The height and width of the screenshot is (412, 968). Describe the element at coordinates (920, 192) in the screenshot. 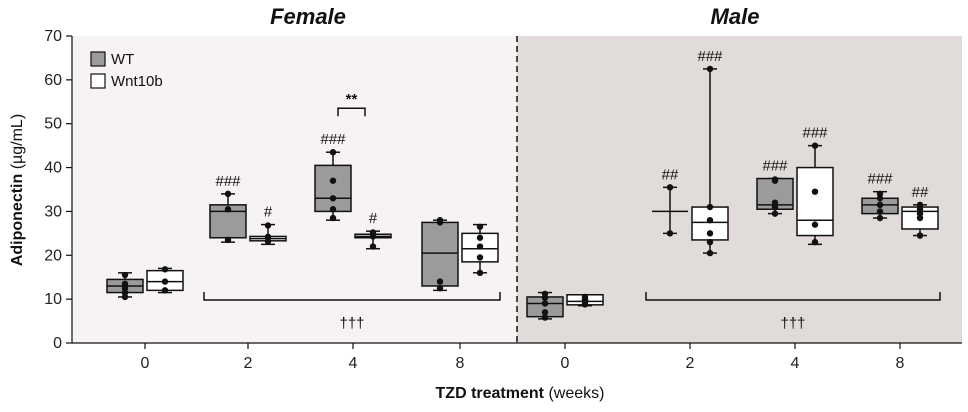

I see `wnt10b-significance-label: ##` at that location.